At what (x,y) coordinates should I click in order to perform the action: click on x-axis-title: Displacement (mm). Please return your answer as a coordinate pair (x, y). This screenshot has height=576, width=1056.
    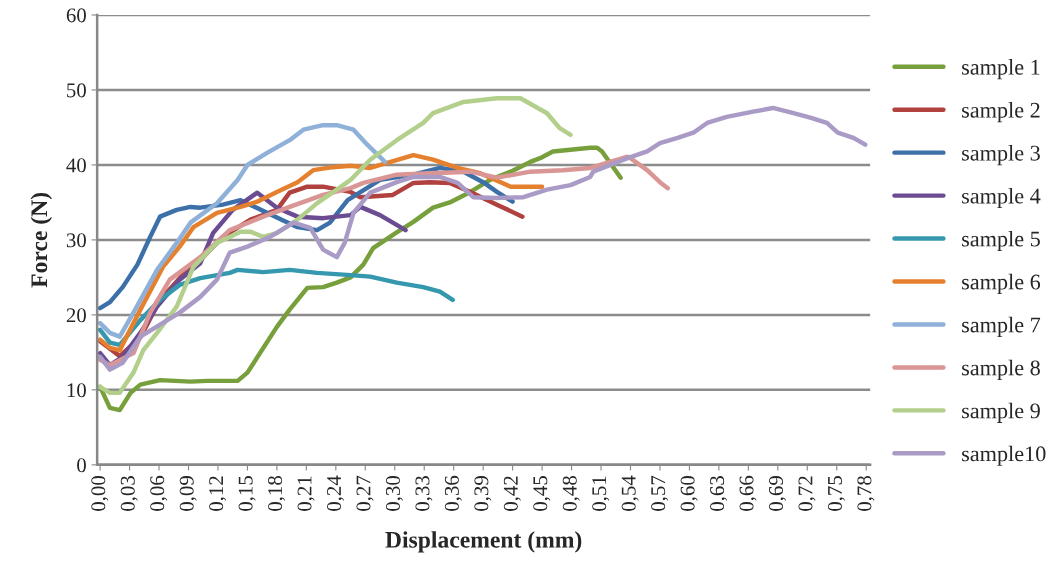
    Looking at the image, I should click on (483, 542).